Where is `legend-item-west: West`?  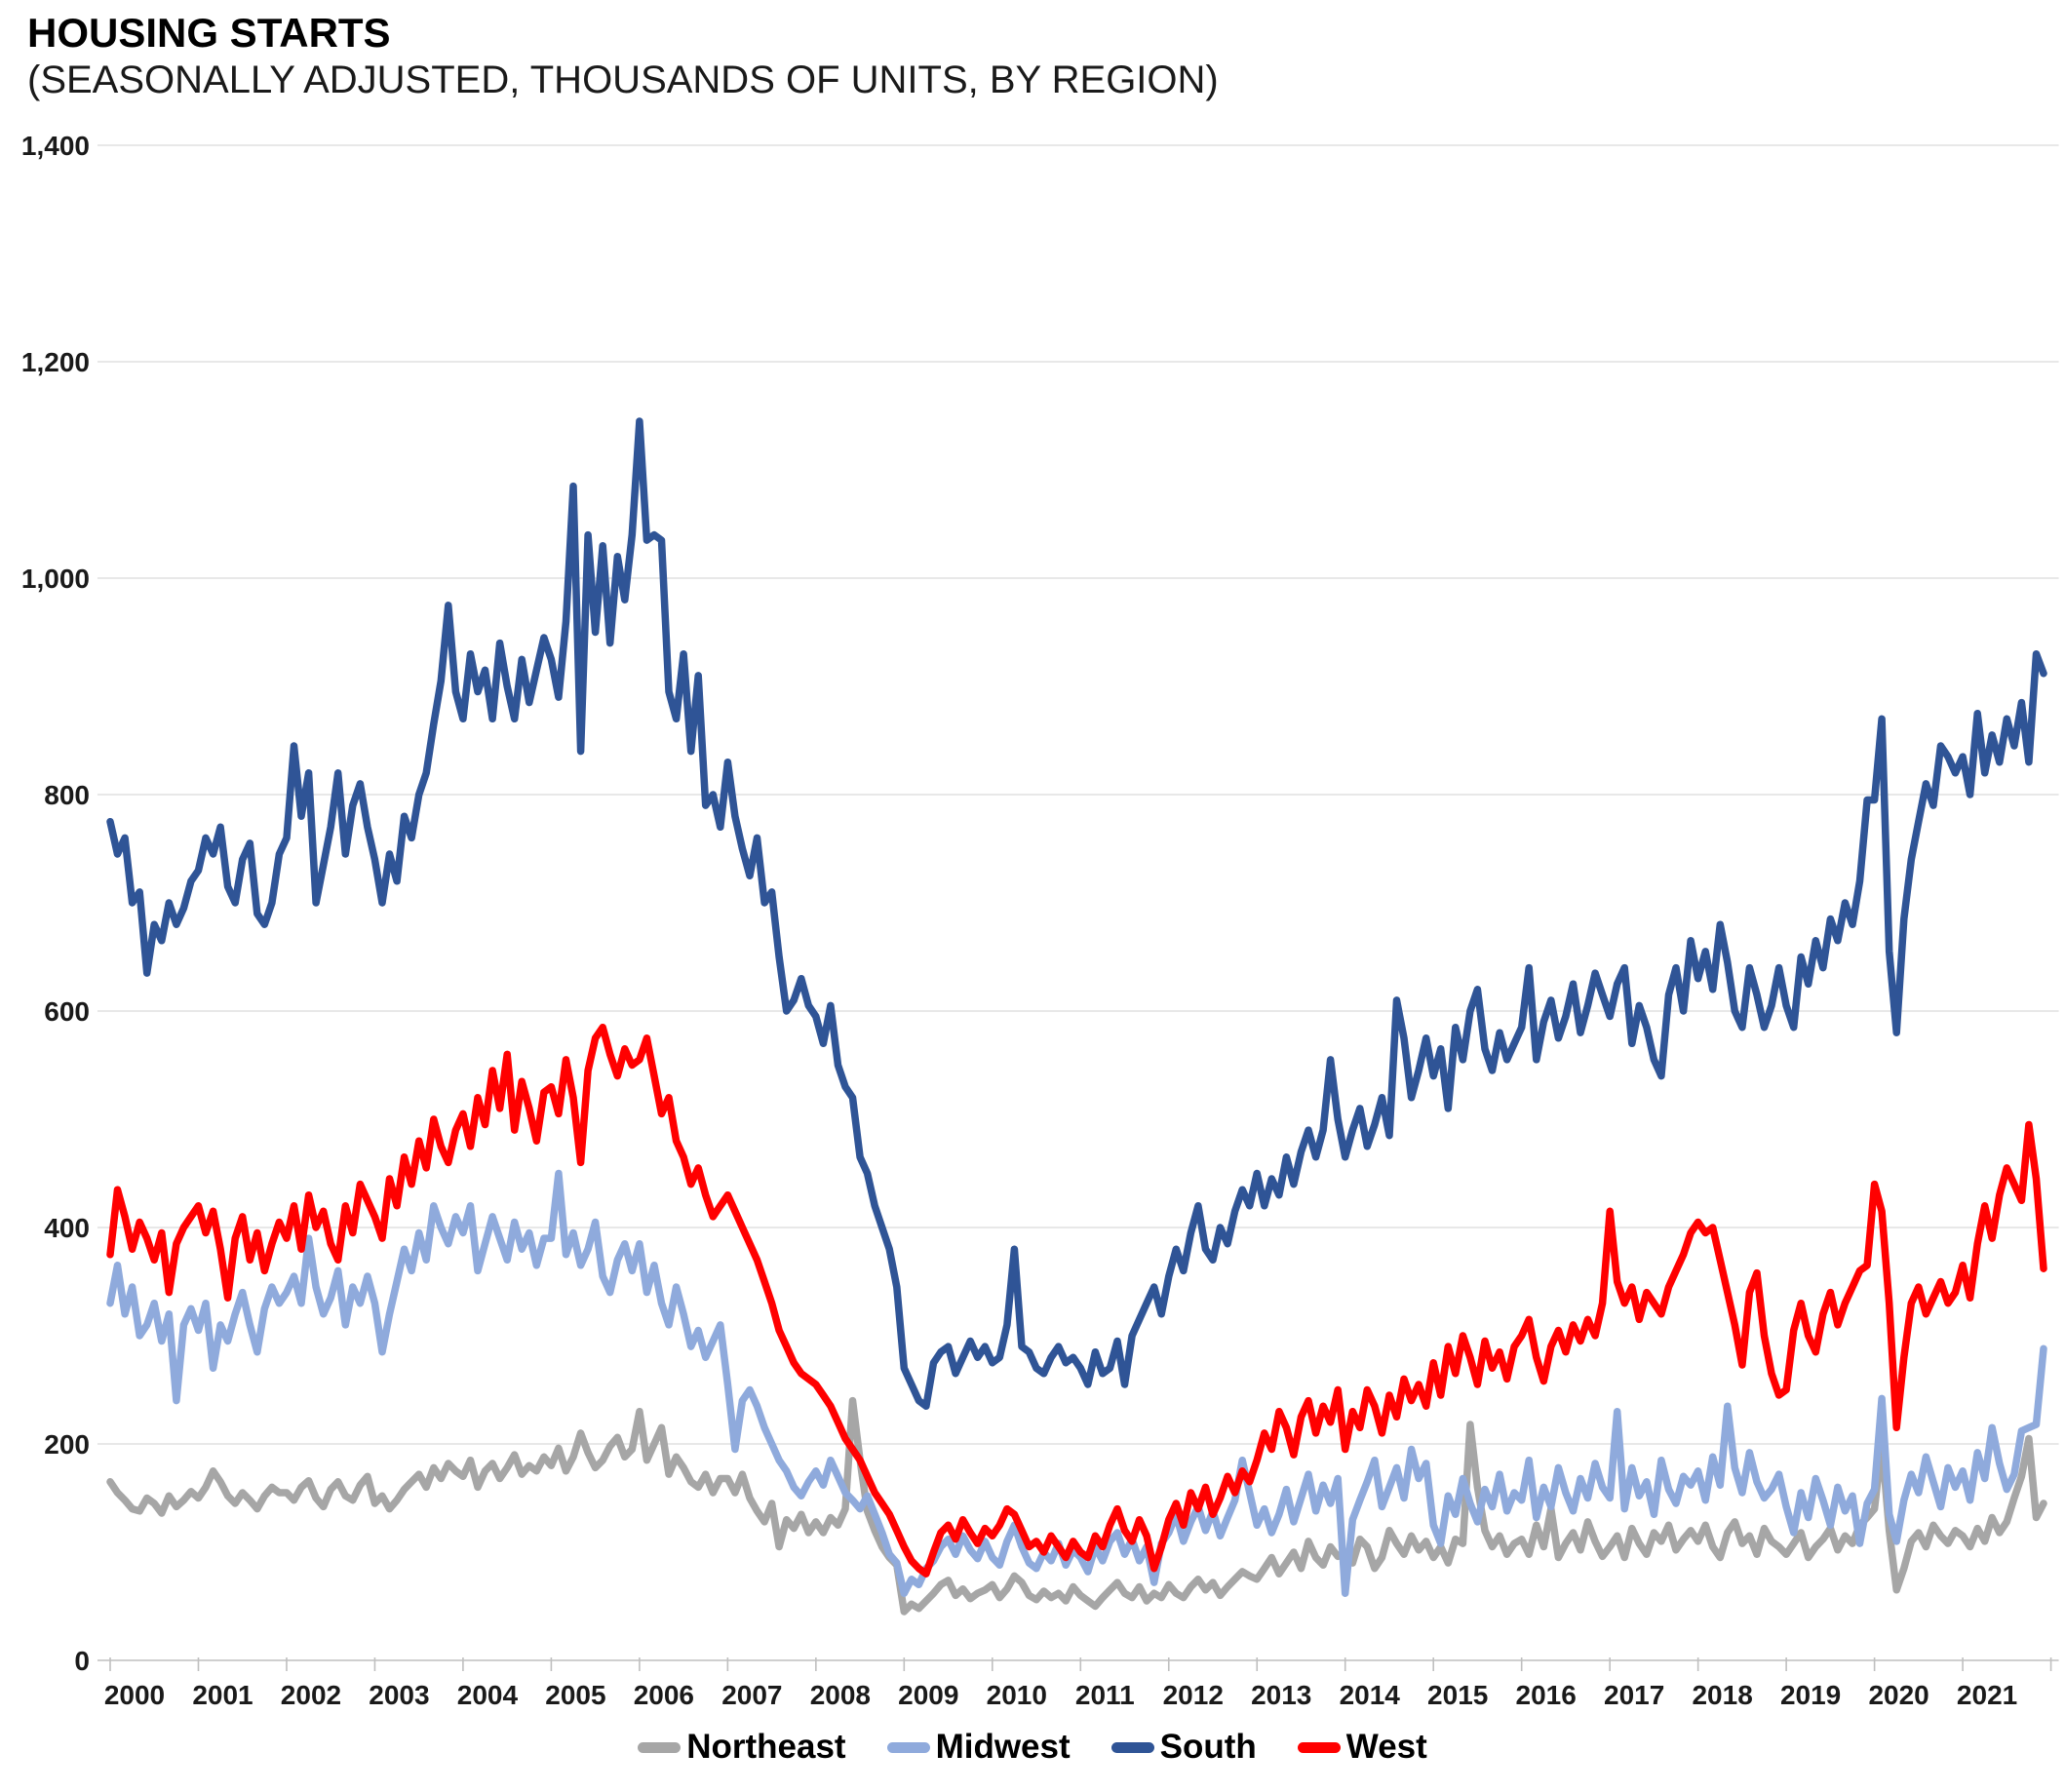 legend-item-west: West is located at coordinates (1362, 1747).